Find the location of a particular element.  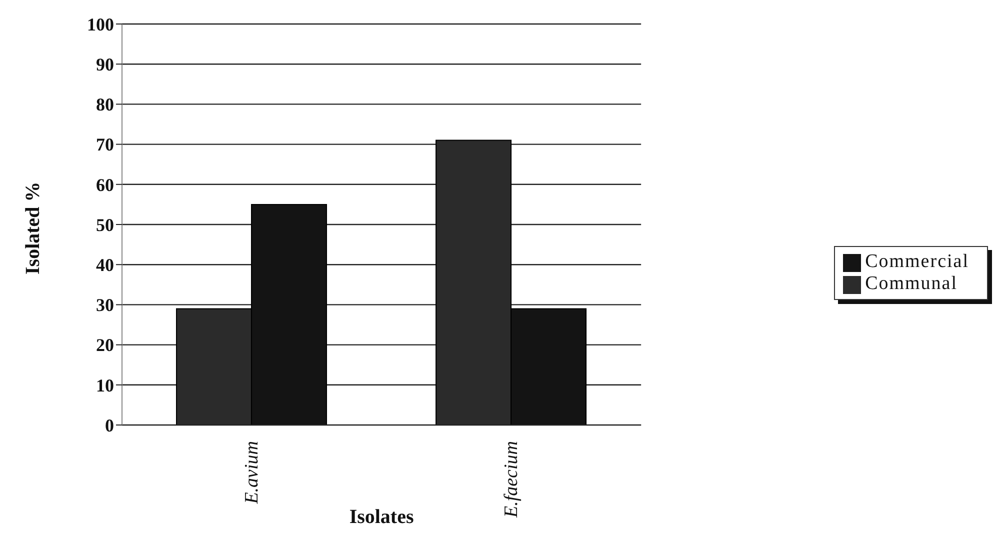

y-tick-label: 100 is located at coordinates (100, 24).